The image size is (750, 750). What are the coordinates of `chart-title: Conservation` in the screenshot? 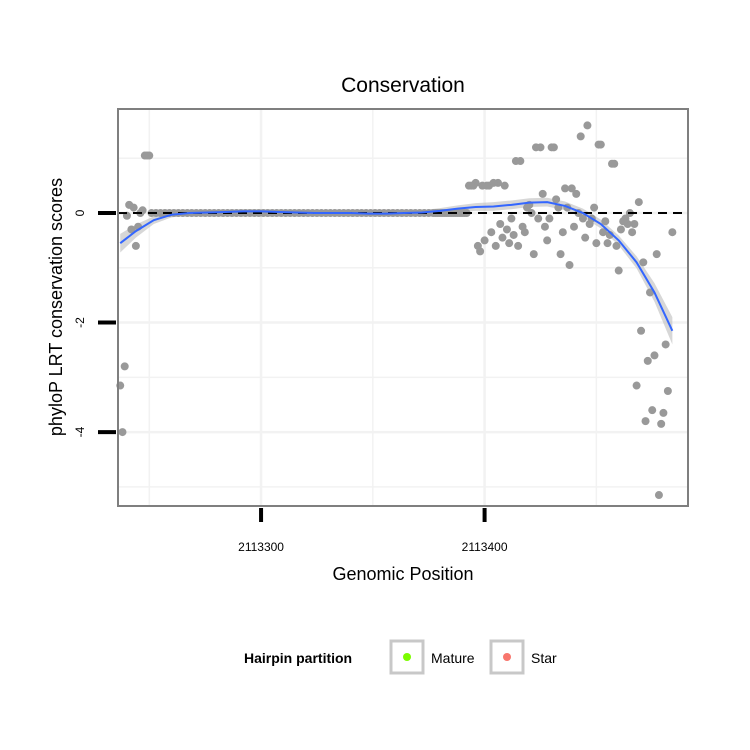 It's located at (403, 85).